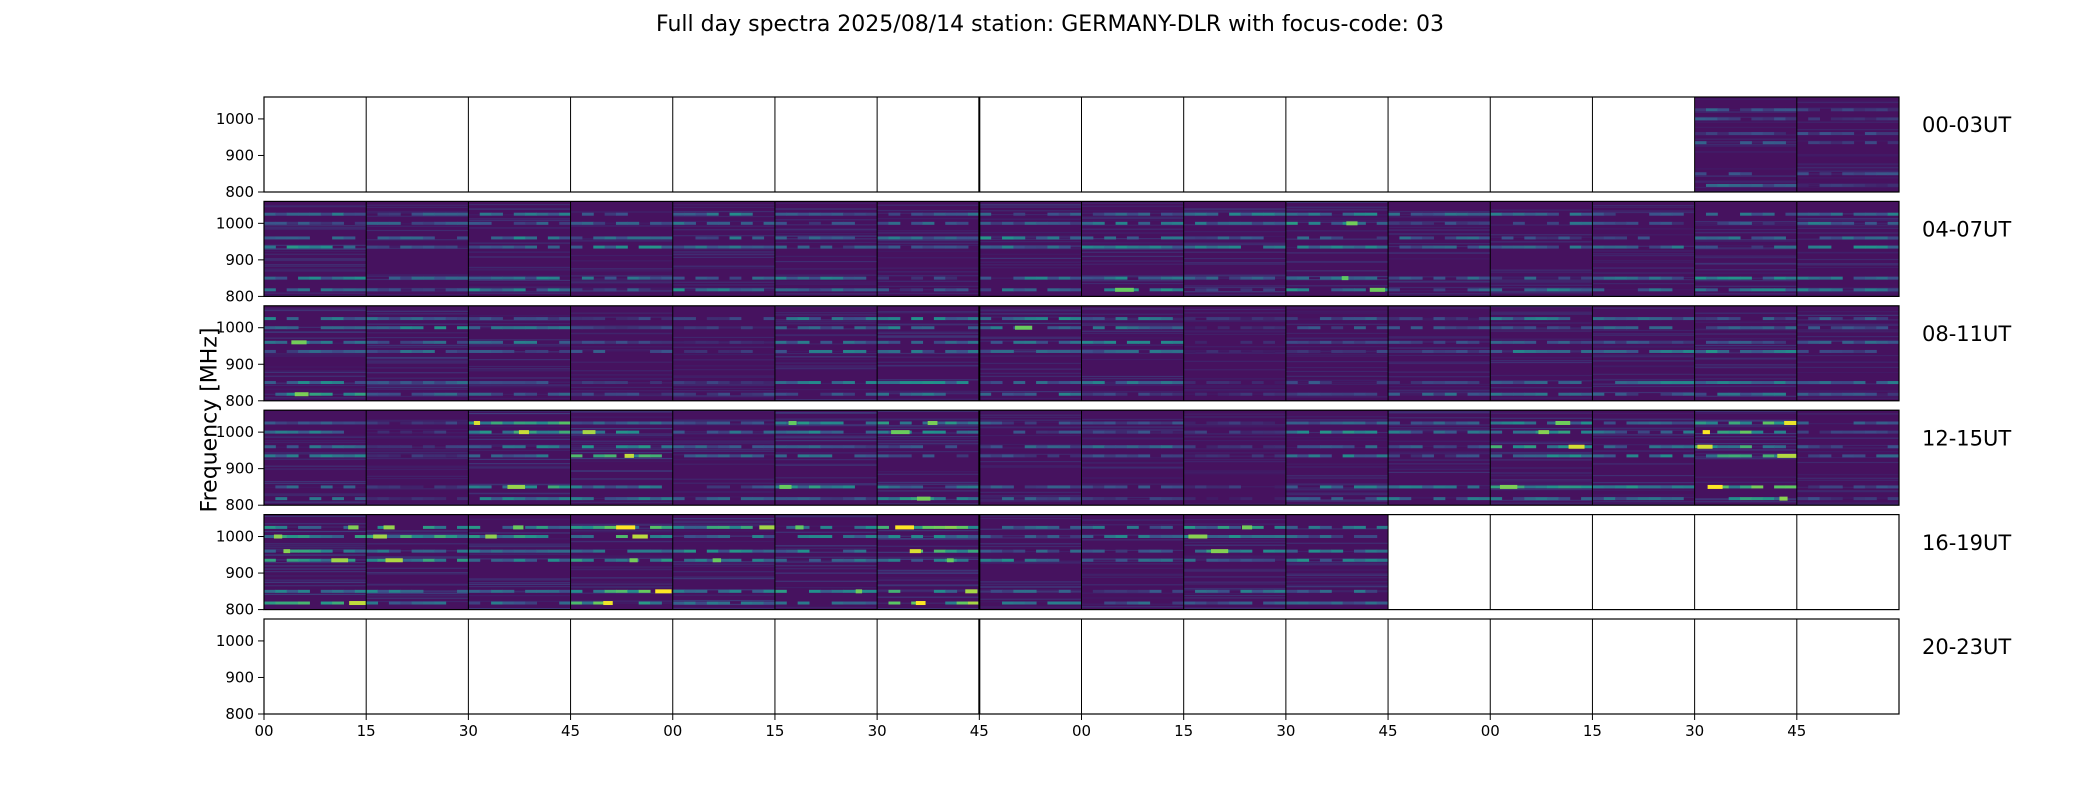  What do you see at coordinates (1966, 230) in the screenshot?
I see `row-label: 04-07UT` at bounding box center [1966, 230].